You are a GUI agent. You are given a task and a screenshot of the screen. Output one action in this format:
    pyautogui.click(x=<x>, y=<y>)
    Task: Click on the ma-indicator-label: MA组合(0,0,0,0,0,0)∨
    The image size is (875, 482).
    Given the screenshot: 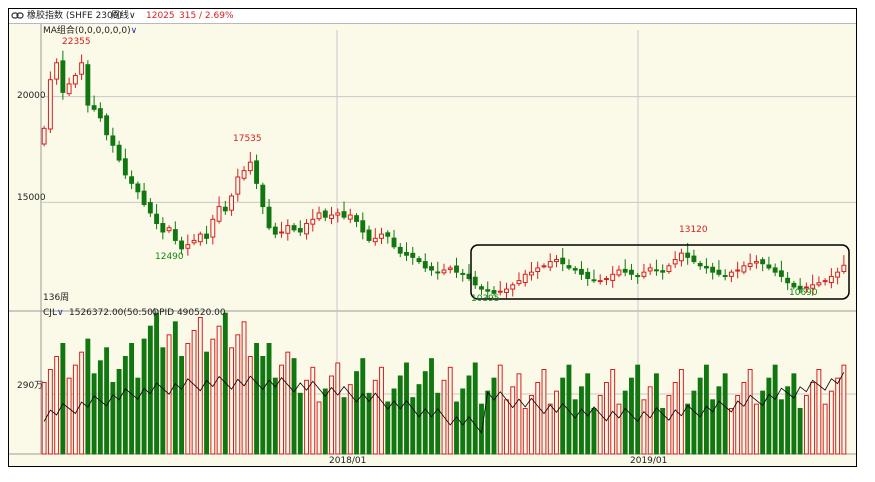 What is the action you would take?
    pyautogui.click(x=90, y=31)
    